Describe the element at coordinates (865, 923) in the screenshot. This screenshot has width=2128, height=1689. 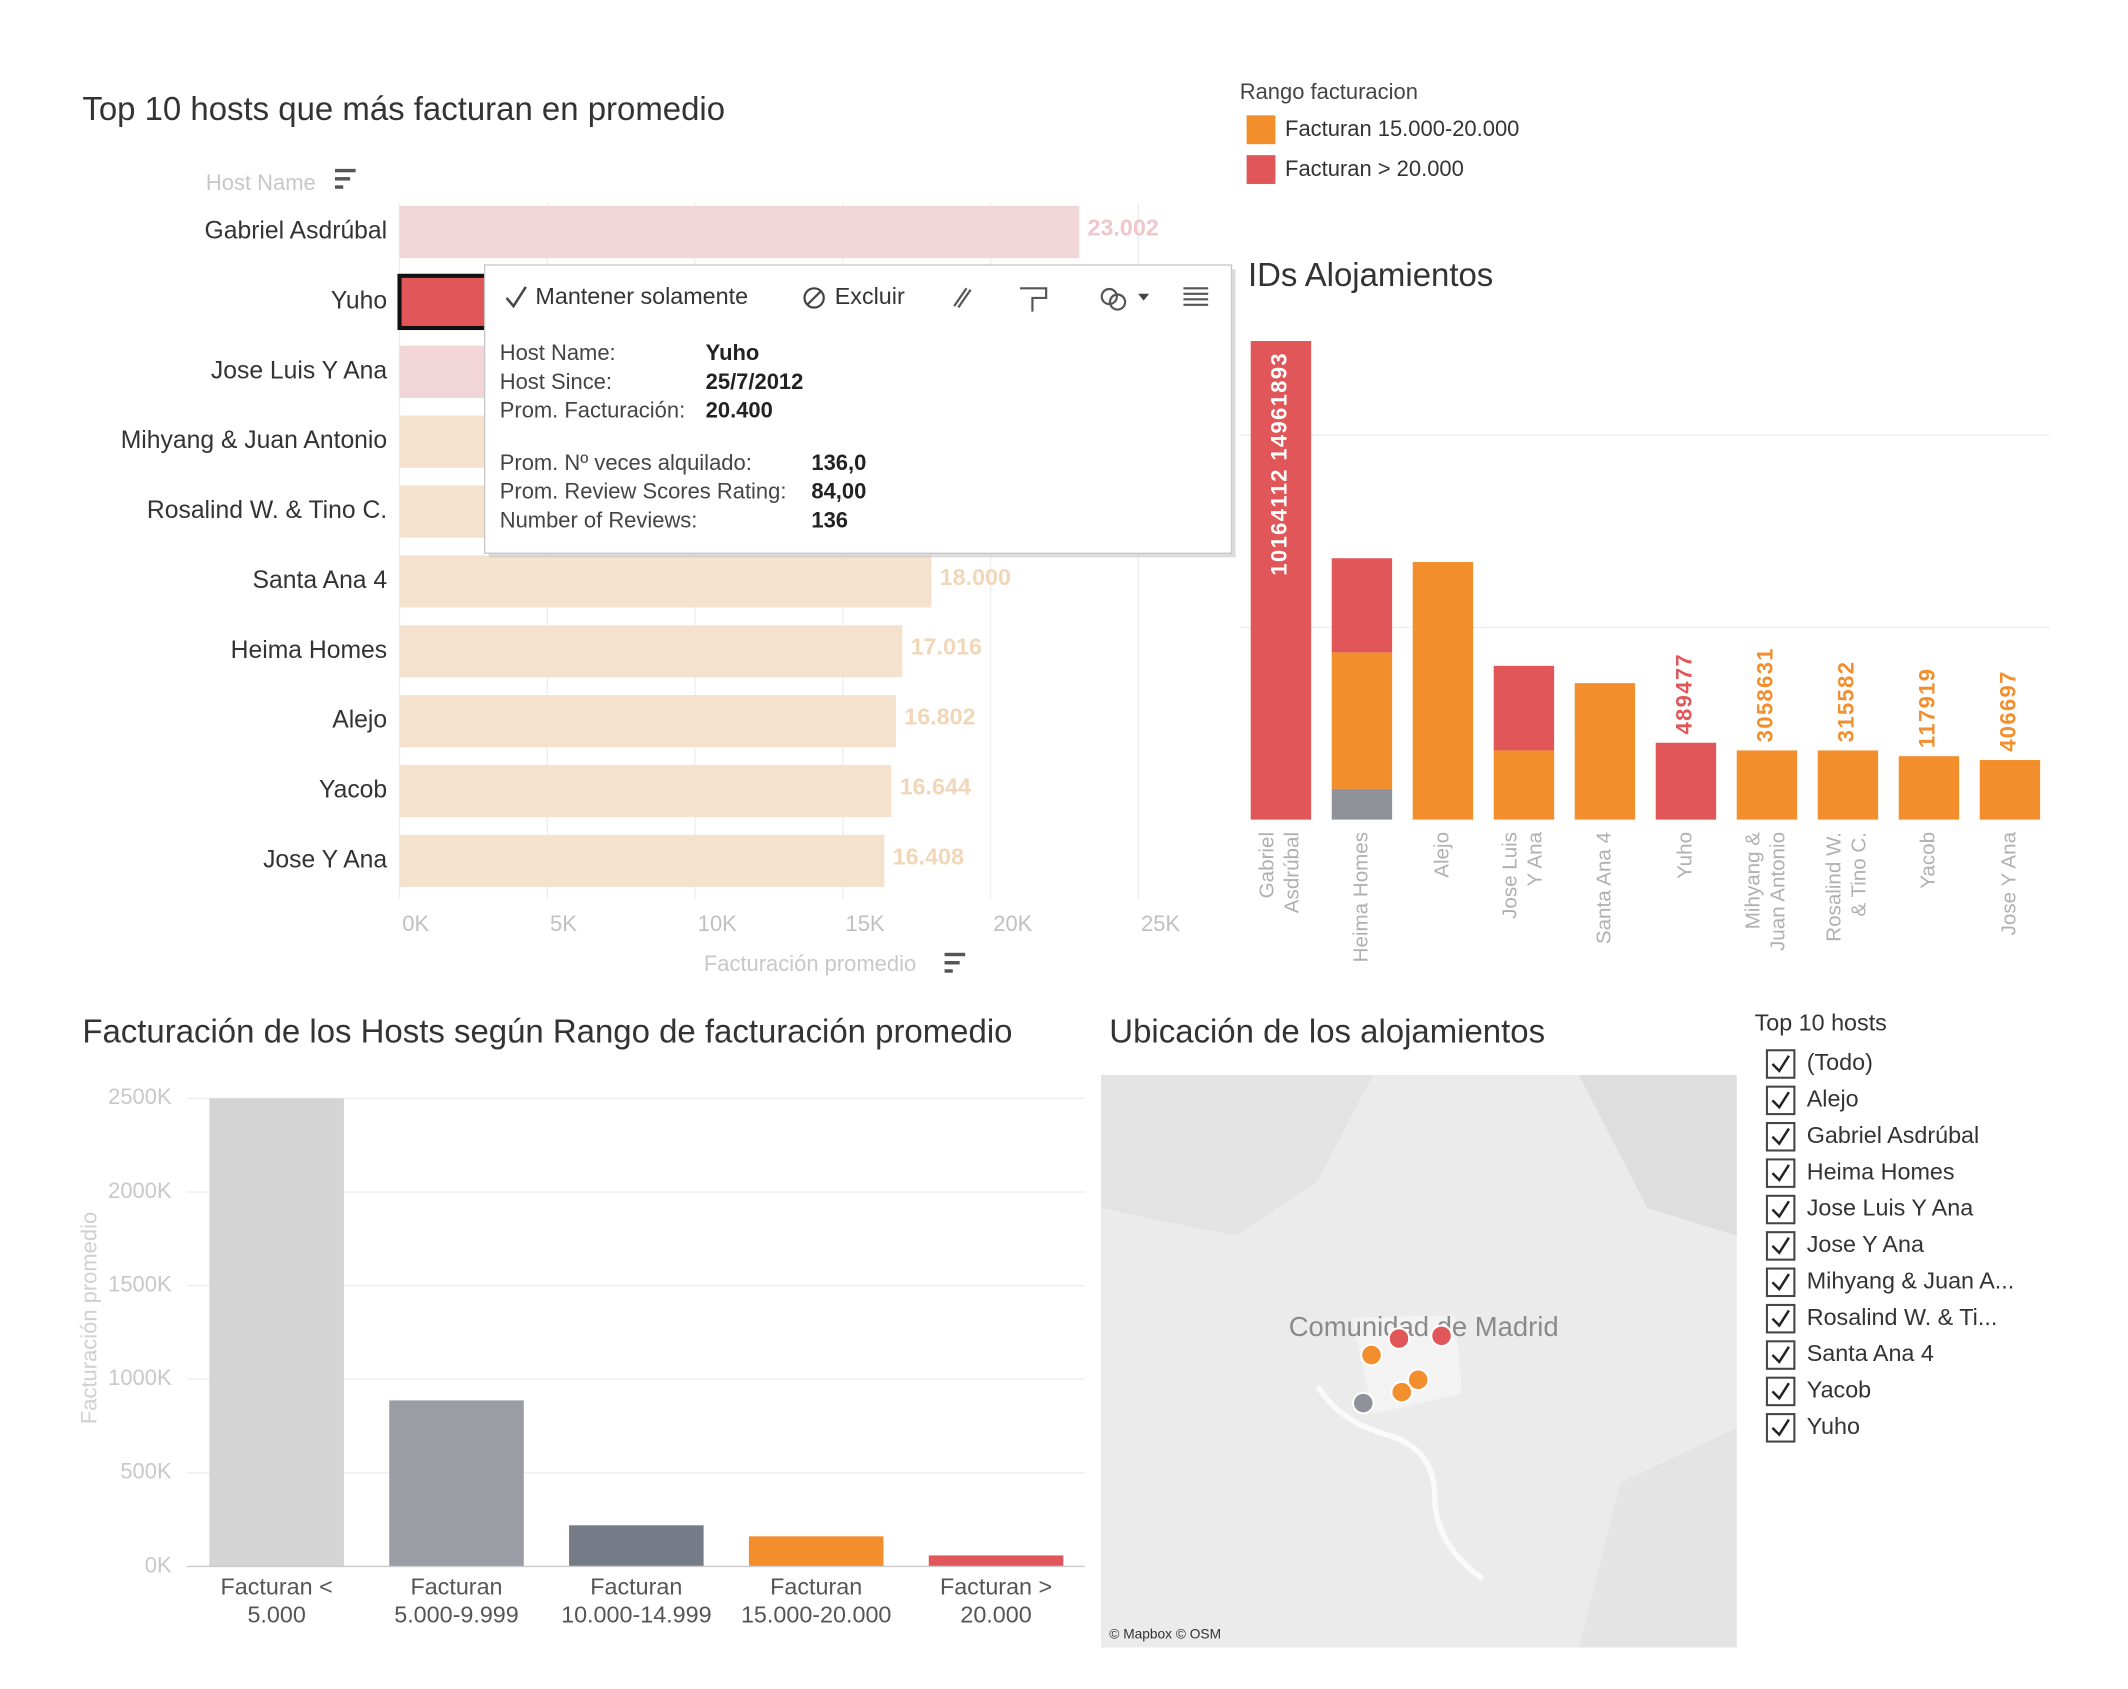
I see `x-tick-label: 15K` at that location.